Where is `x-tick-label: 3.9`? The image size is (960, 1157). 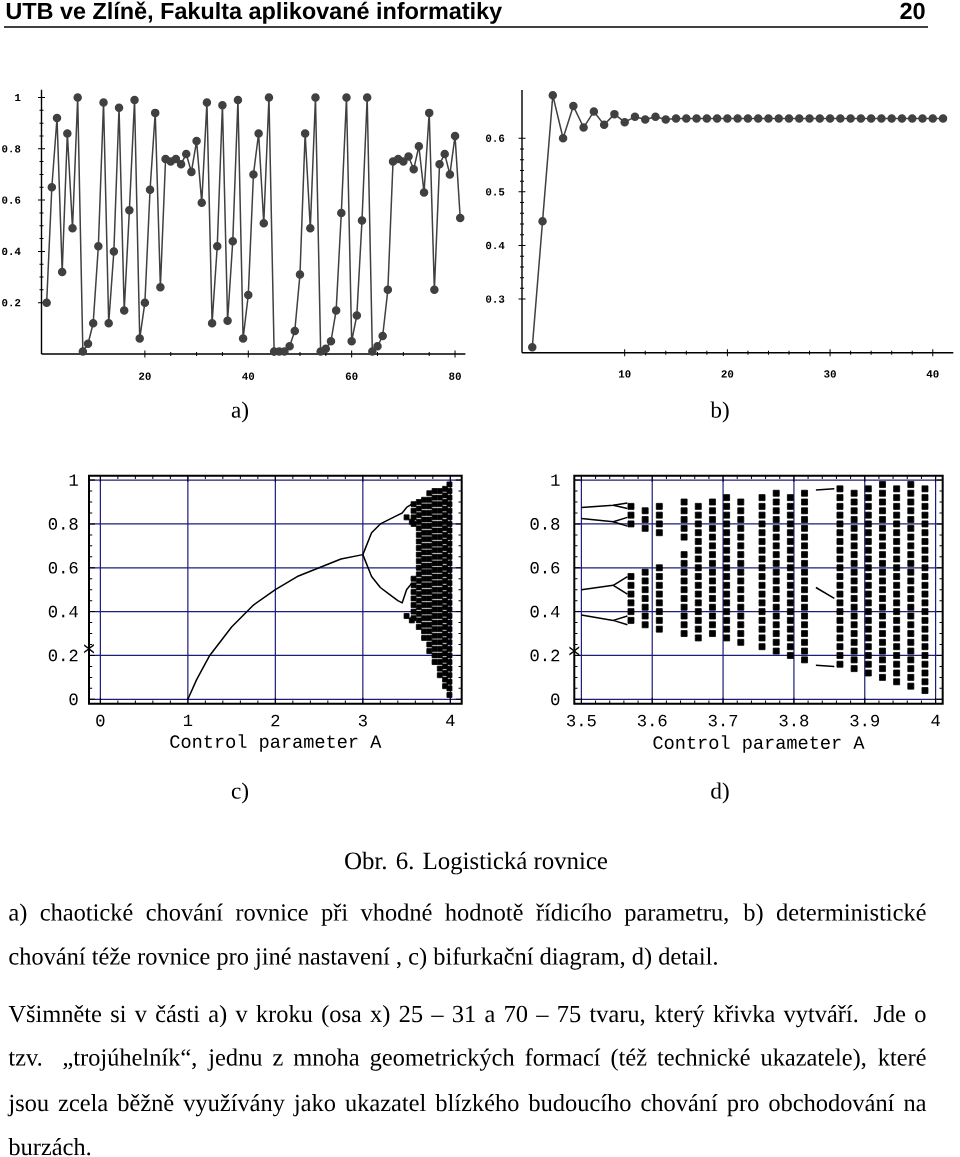 x-tick-label: 3.9 is located at coordinates (865, 720).